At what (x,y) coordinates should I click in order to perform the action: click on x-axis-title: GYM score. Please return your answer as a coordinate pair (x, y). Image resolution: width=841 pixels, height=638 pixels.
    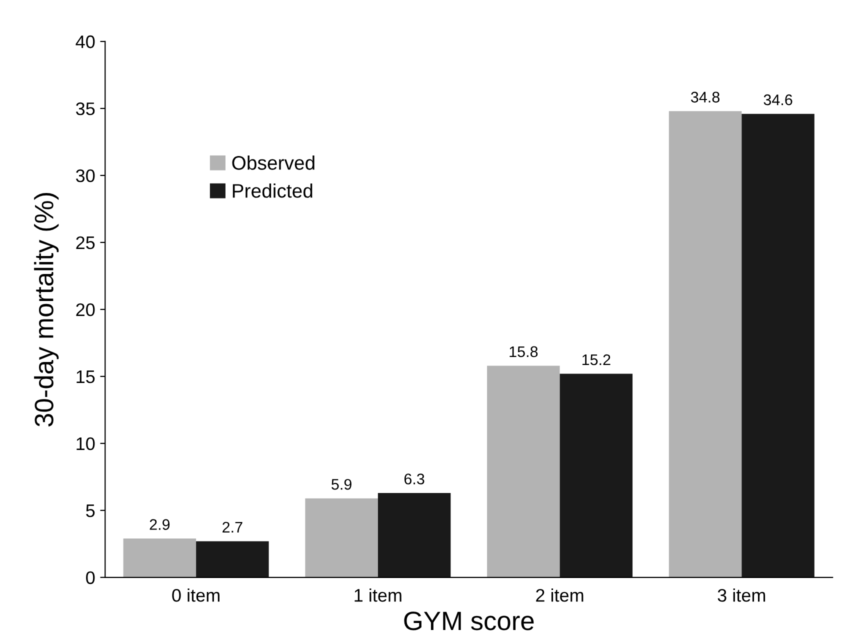
    Looking at the image, I should click on (469, 621).